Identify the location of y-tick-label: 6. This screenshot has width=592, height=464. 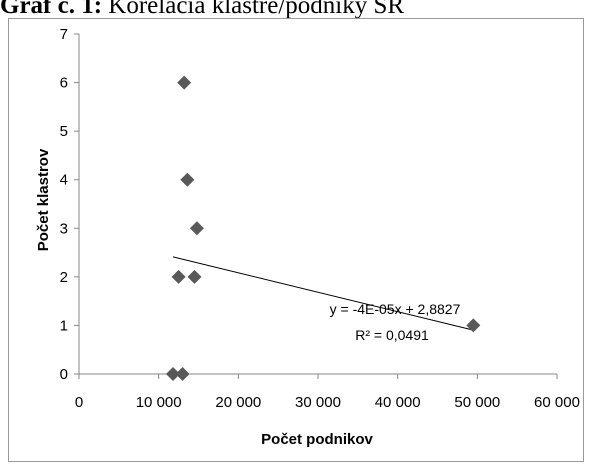
(64, 83).